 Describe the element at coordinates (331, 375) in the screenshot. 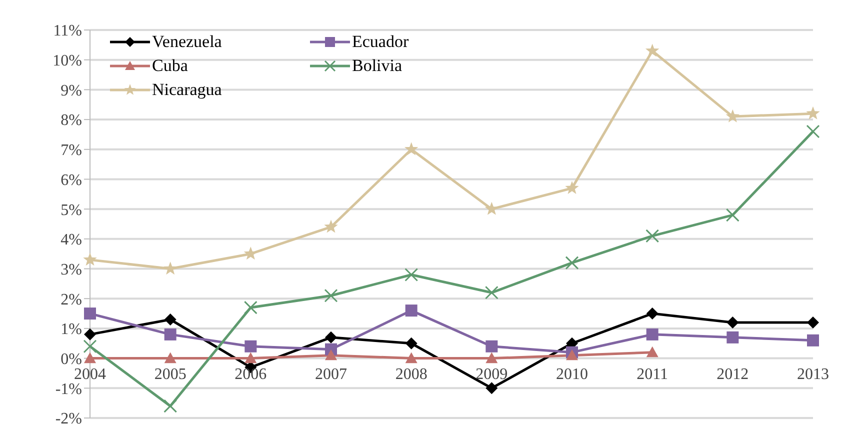

I see `x-tick-label: 2007` at that location.